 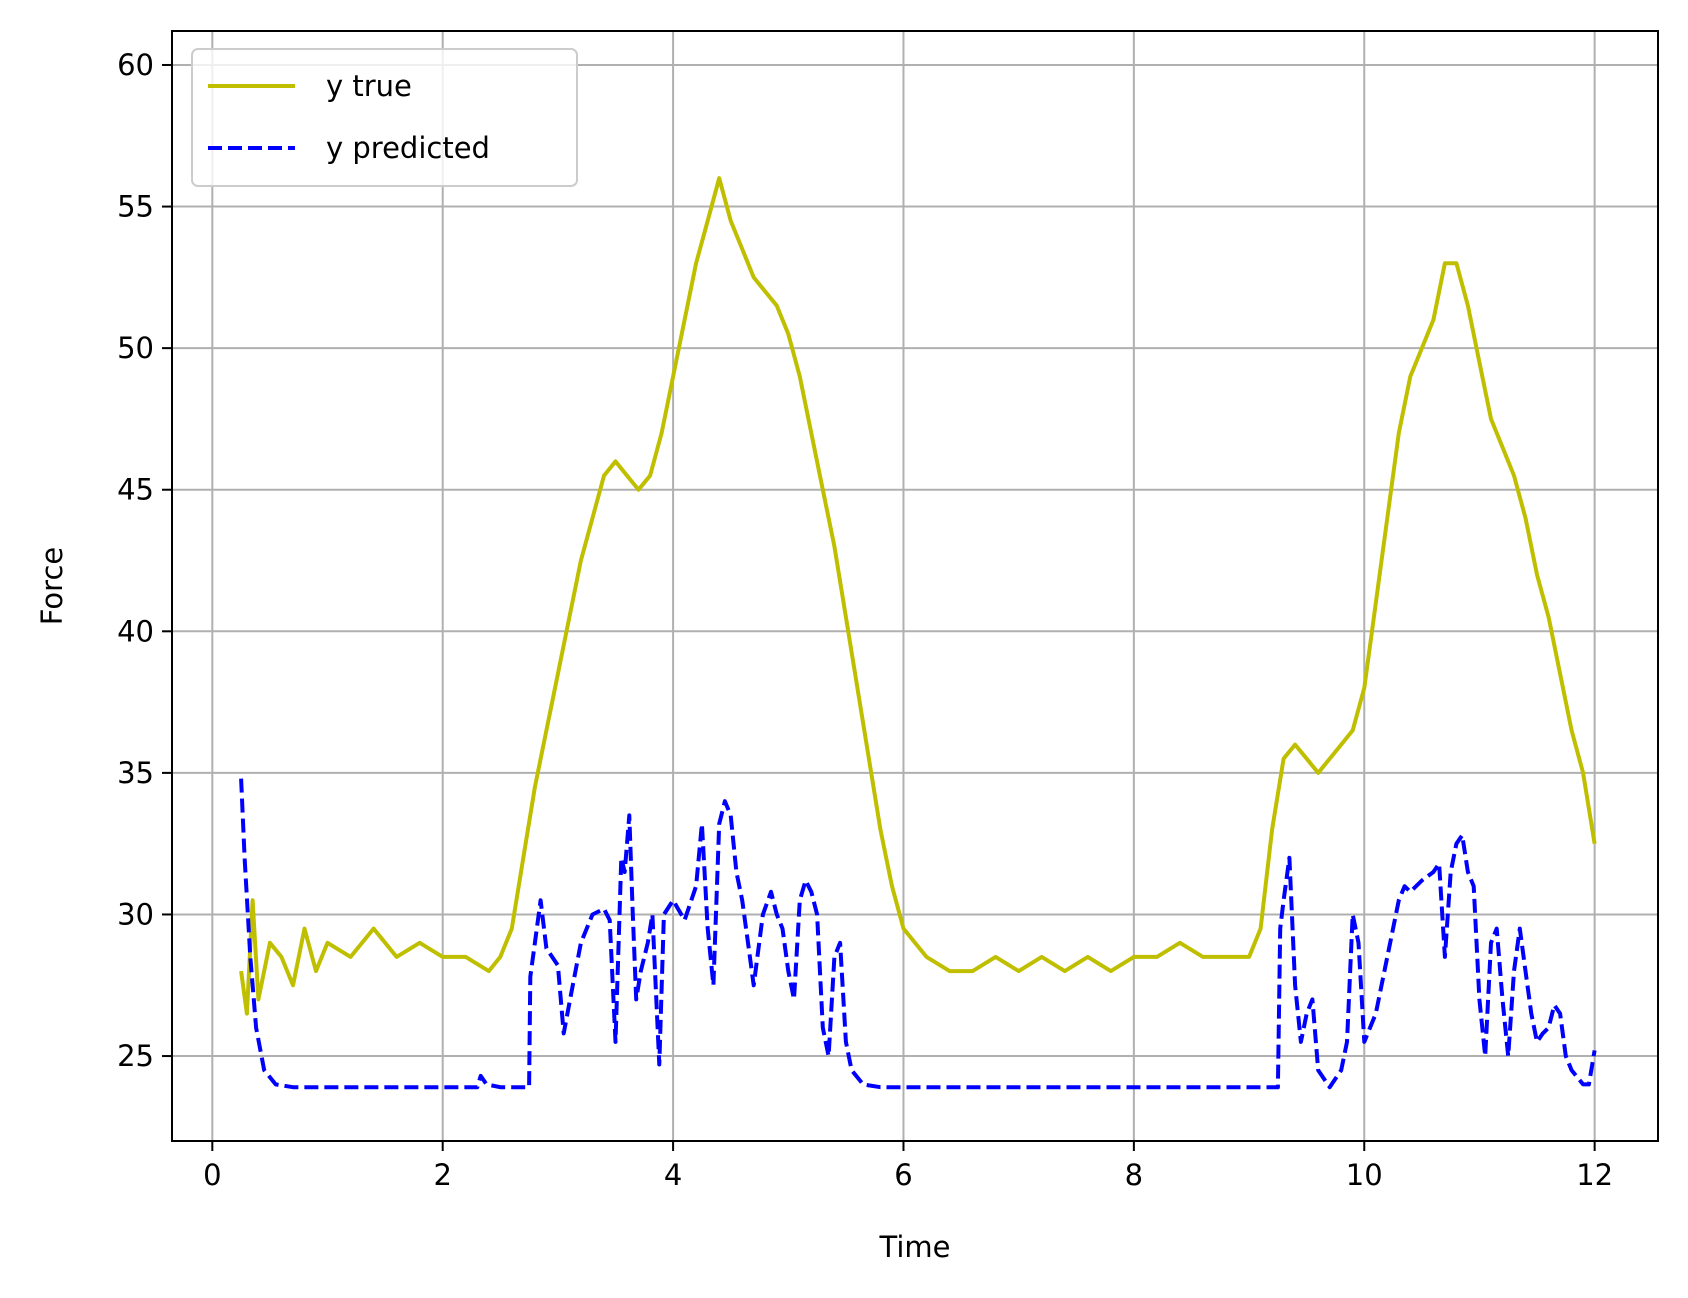 What do you see at coordinates (212, 1175) in the screenshot?
I see `x-tick-label: 0` at bounding box center [212, 1175].